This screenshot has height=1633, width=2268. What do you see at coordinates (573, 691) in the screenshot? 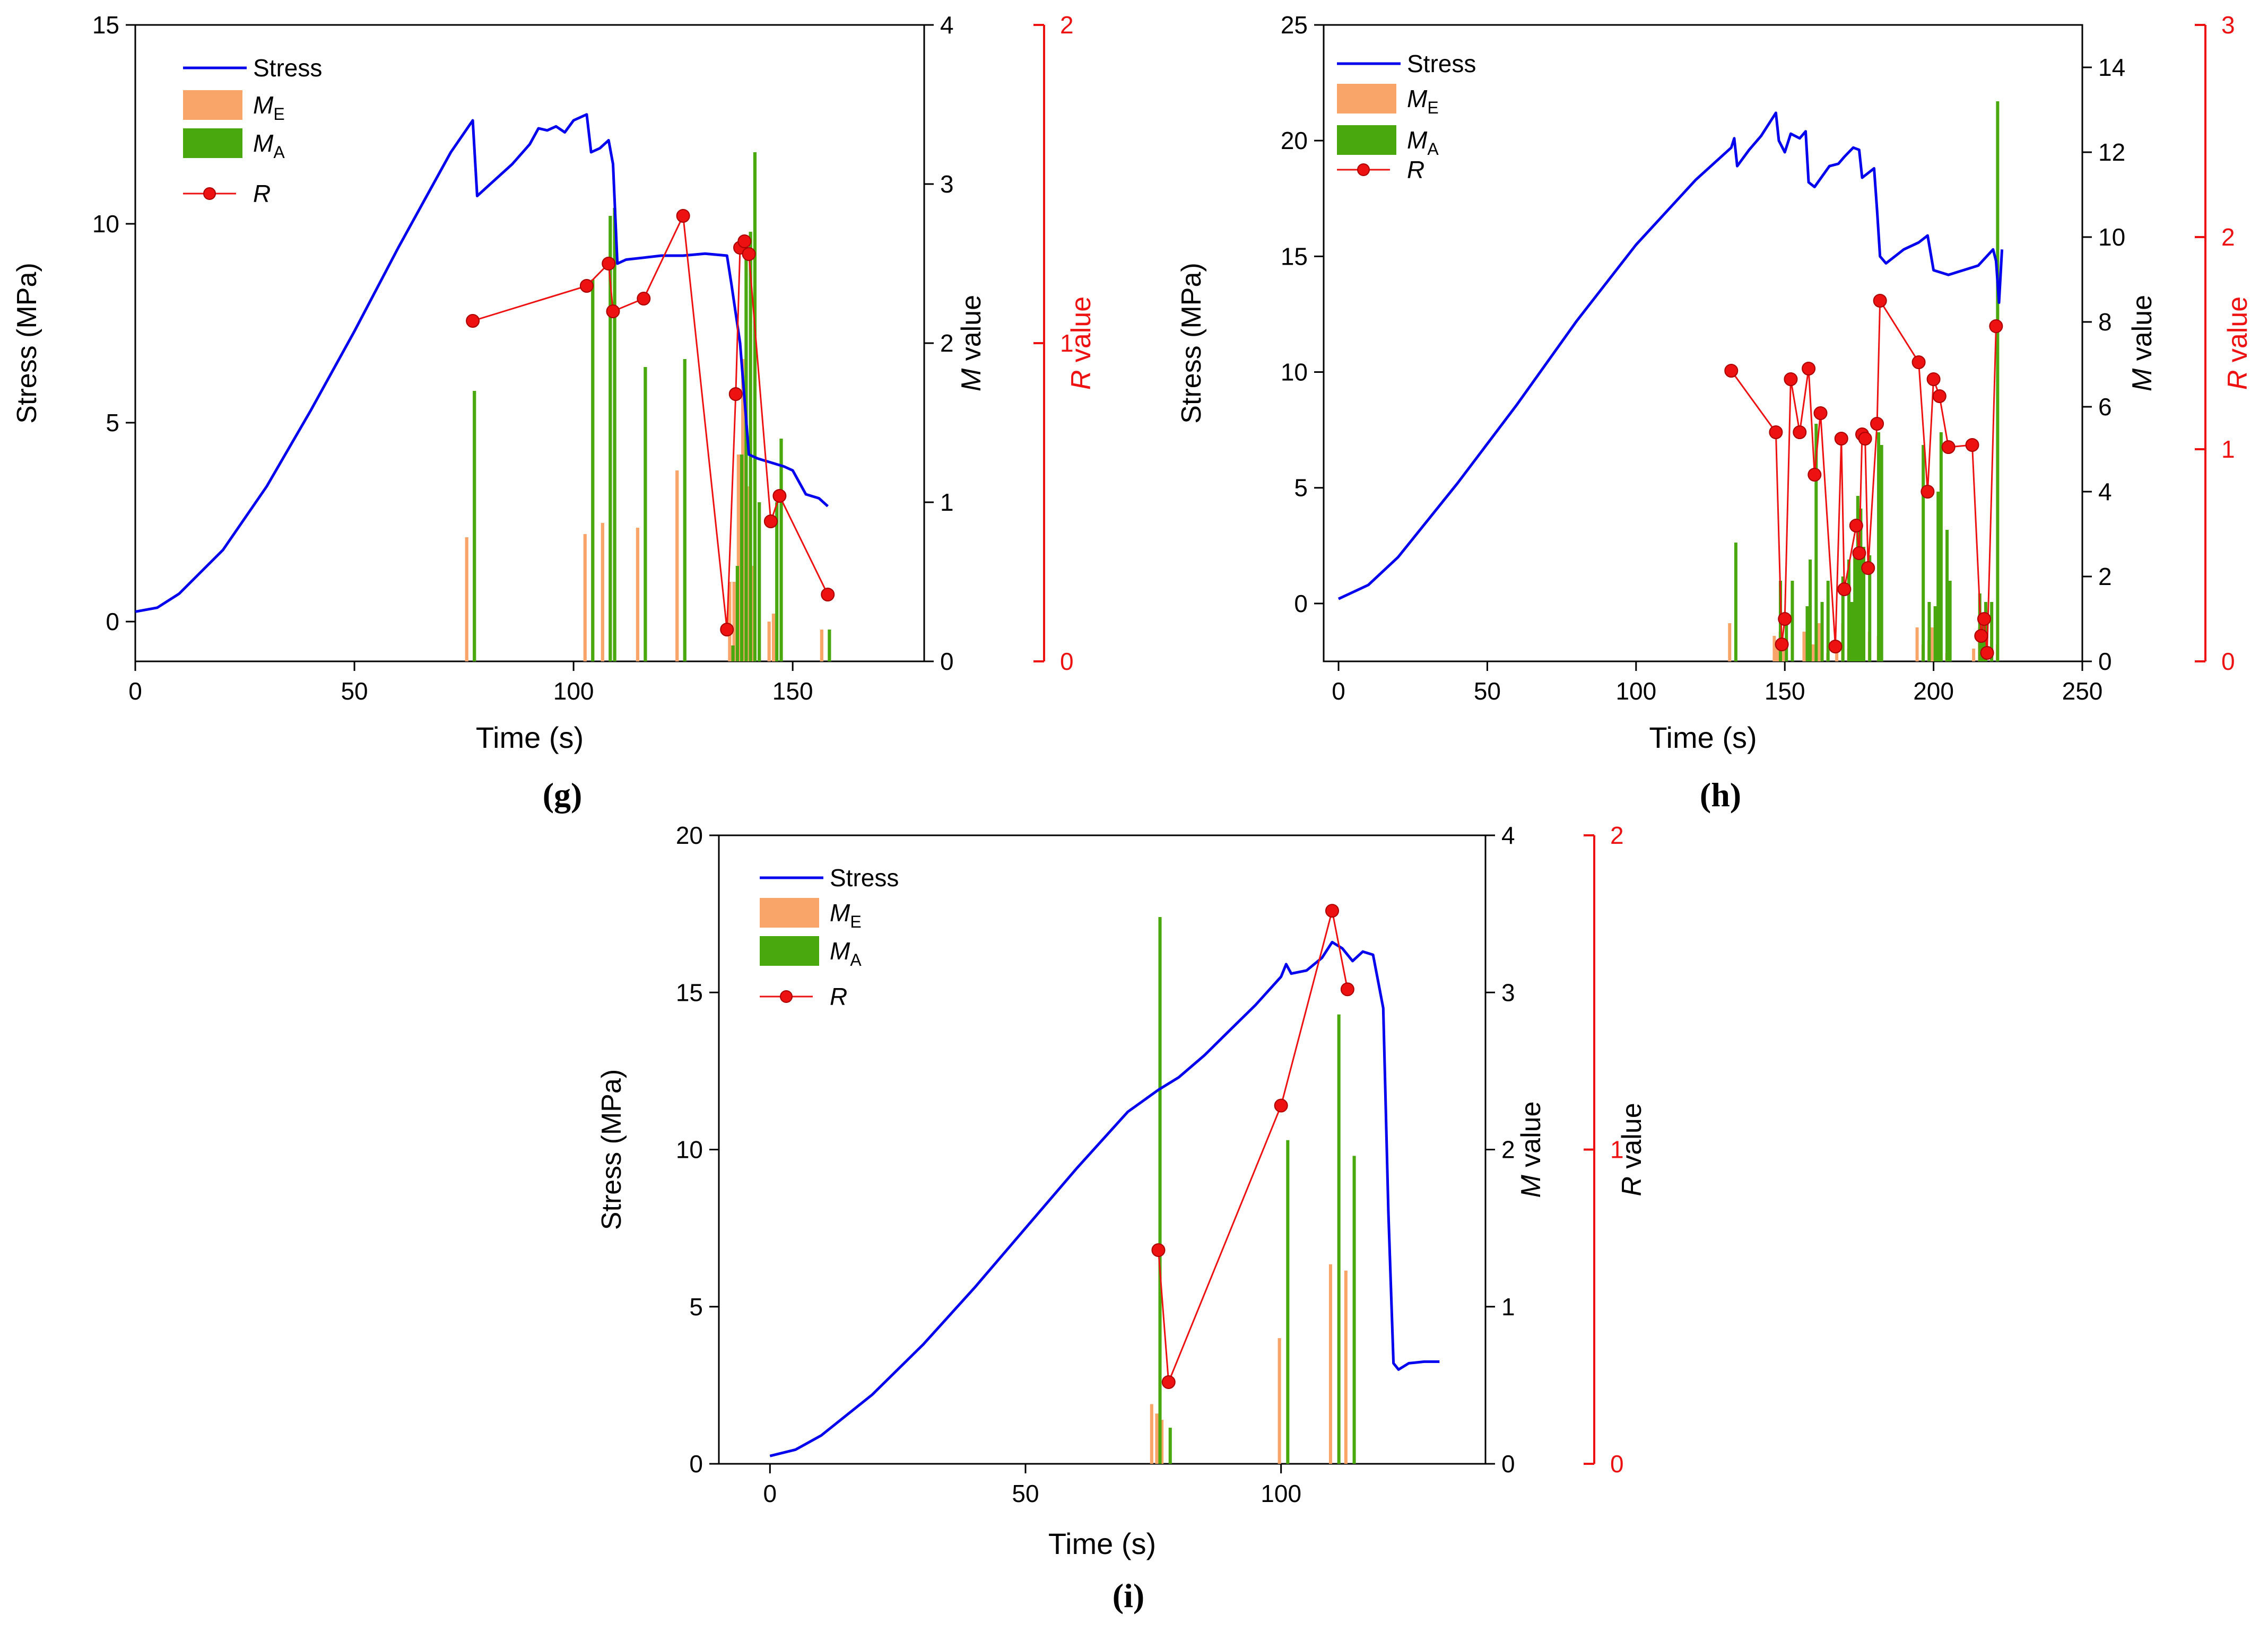
I see `x-tick-label: 100` at bounding box center [573, 691].